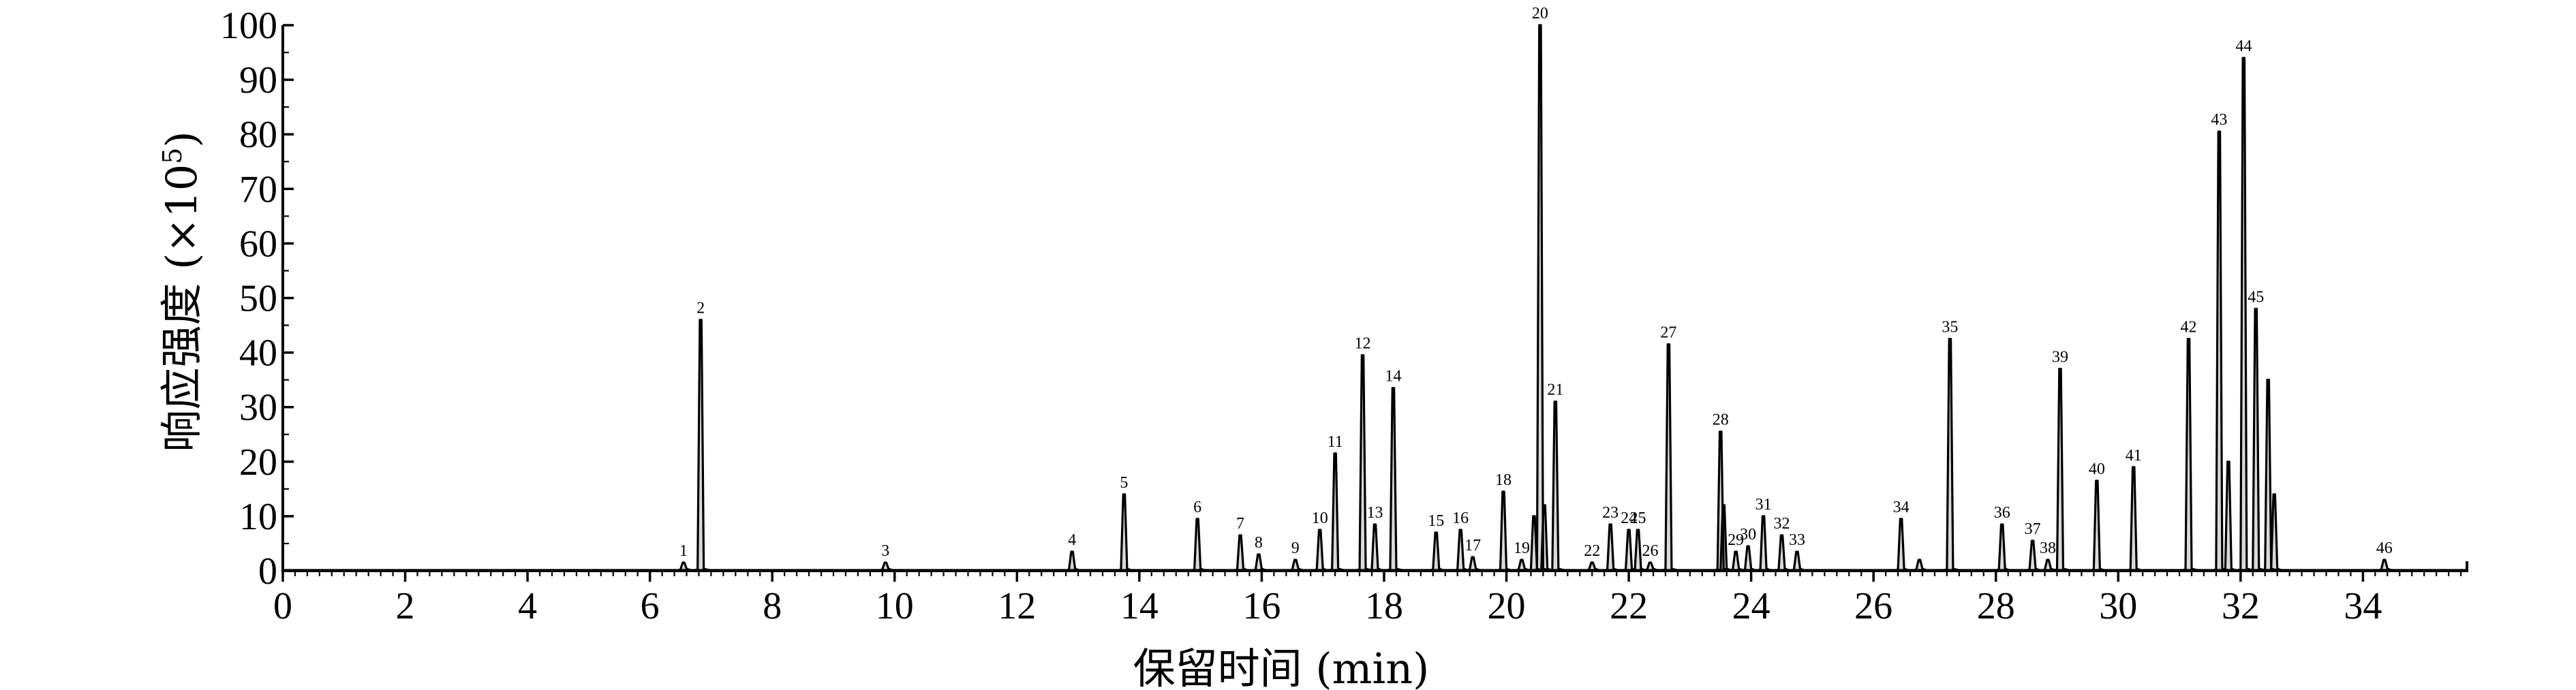  What do you see at coordinates (1259, 543) in the screenshot?
I see `peak-label-8: 8` at bounding box center [1259, 543].